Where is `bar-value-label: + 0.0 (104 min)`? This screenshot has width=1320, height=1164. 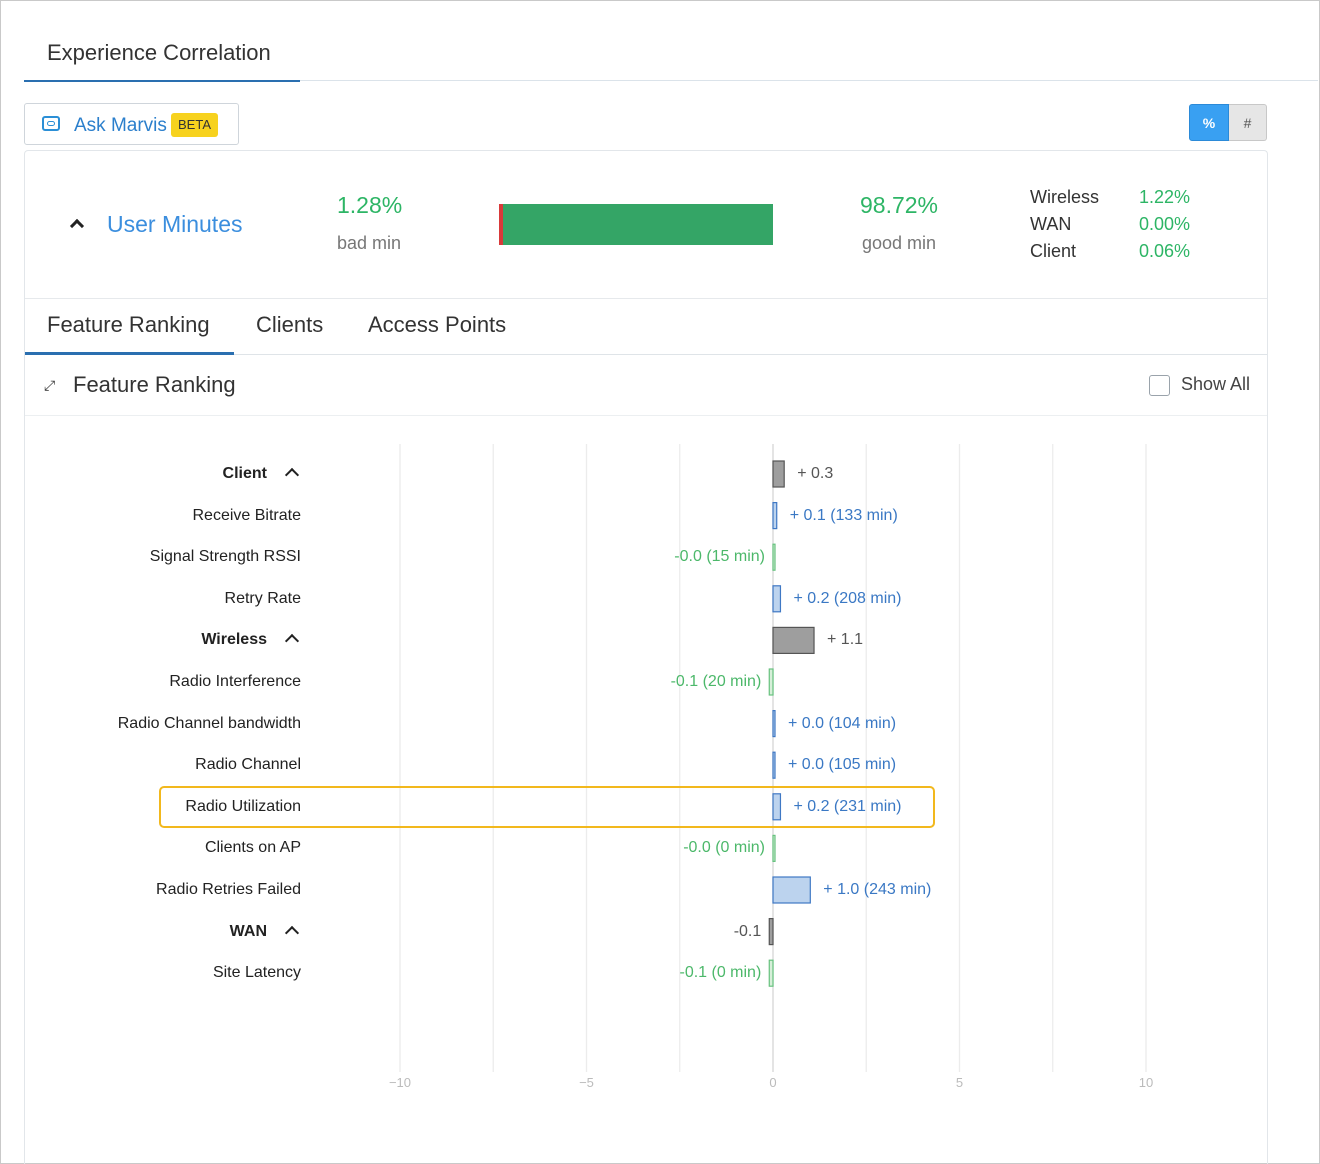
bar-value-label: + 0.0 (104 min) is located at coordinates (842, 723).